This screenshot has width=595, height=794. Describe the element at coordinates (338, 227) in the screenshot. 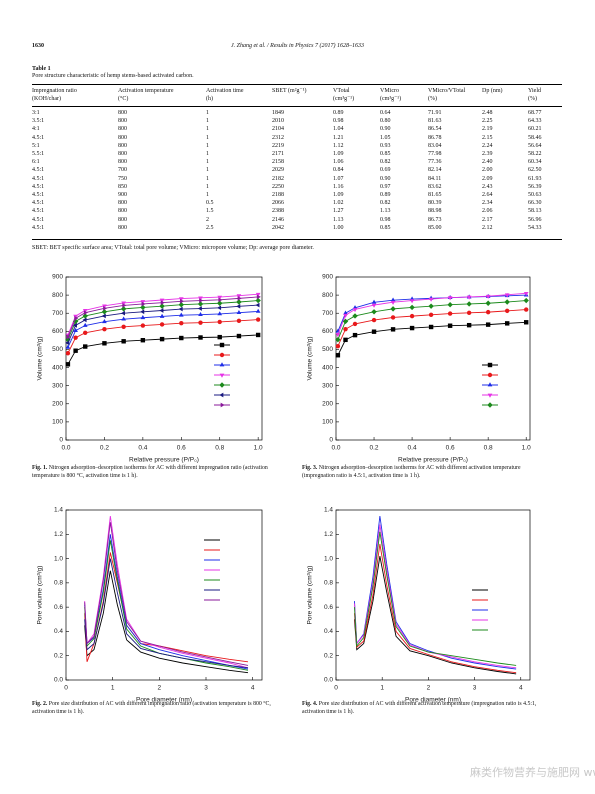

I see `table-cell: 1.00` at that location.